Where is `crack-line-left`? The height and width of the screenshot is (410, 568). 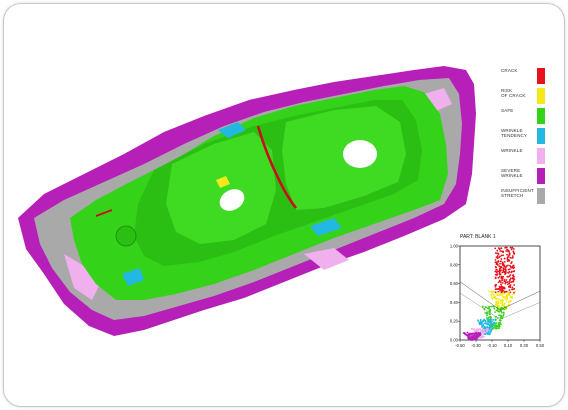
crack-line-left is located at coordinates (104, 213).